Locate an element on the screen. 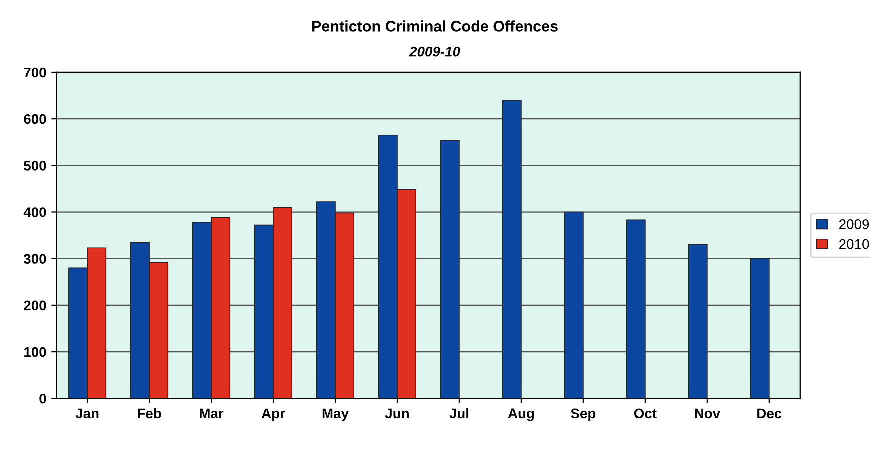 This screenshot has width=870, height=453. x-tick-label: Apr is located at coordinates (274, 415).